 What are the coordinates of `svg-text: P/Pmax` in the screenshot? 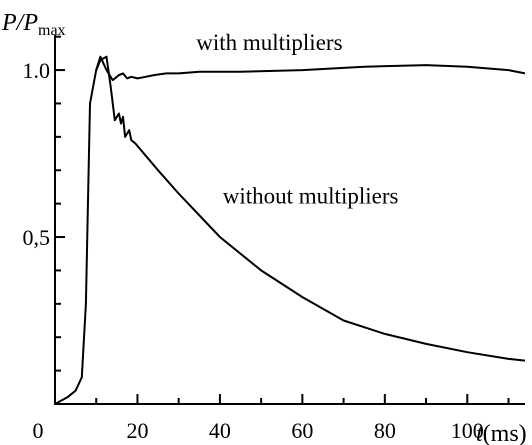 It's located at (33, 24).